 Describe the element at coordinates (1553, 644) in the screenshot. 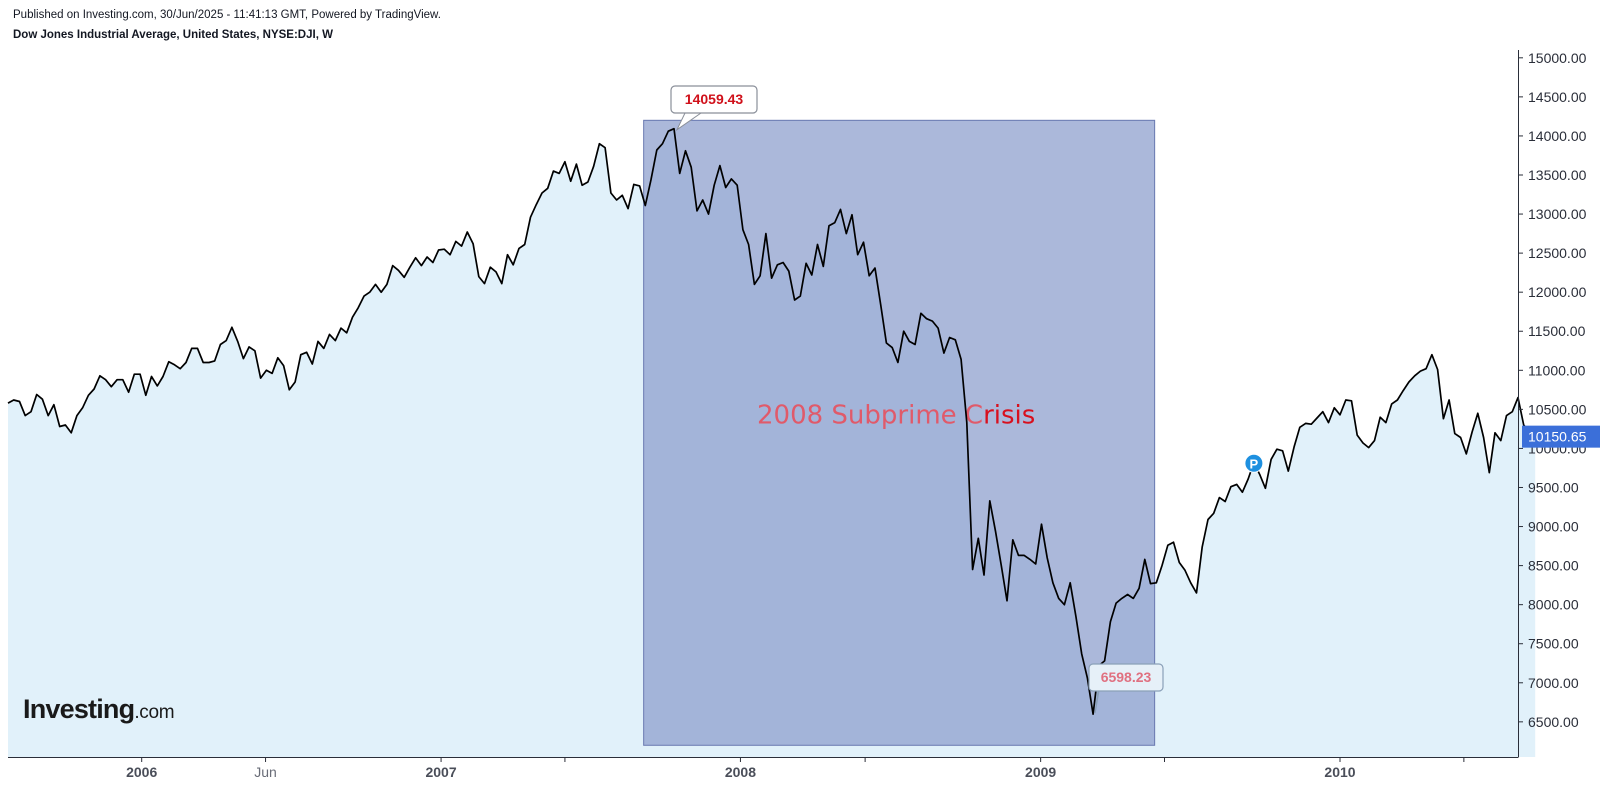

I see `y-tick-label: 7500.00` at that location.